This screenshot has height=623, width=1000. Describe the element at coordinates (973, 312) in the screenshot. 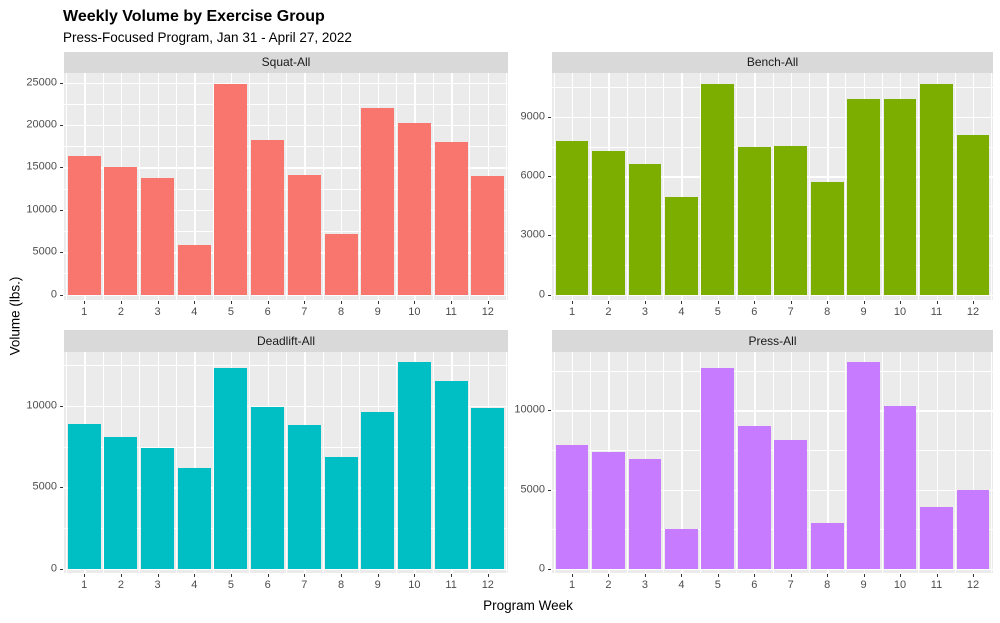

I see `x-tick-label: 12` at that location.